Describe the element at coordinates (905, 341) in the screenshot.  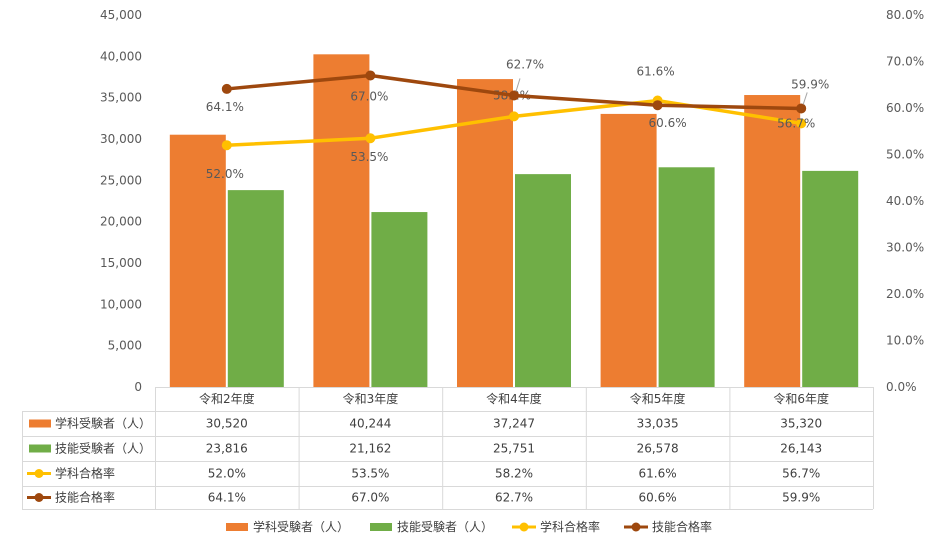
I see `y-right-tick-label: 10.0%` at that location.